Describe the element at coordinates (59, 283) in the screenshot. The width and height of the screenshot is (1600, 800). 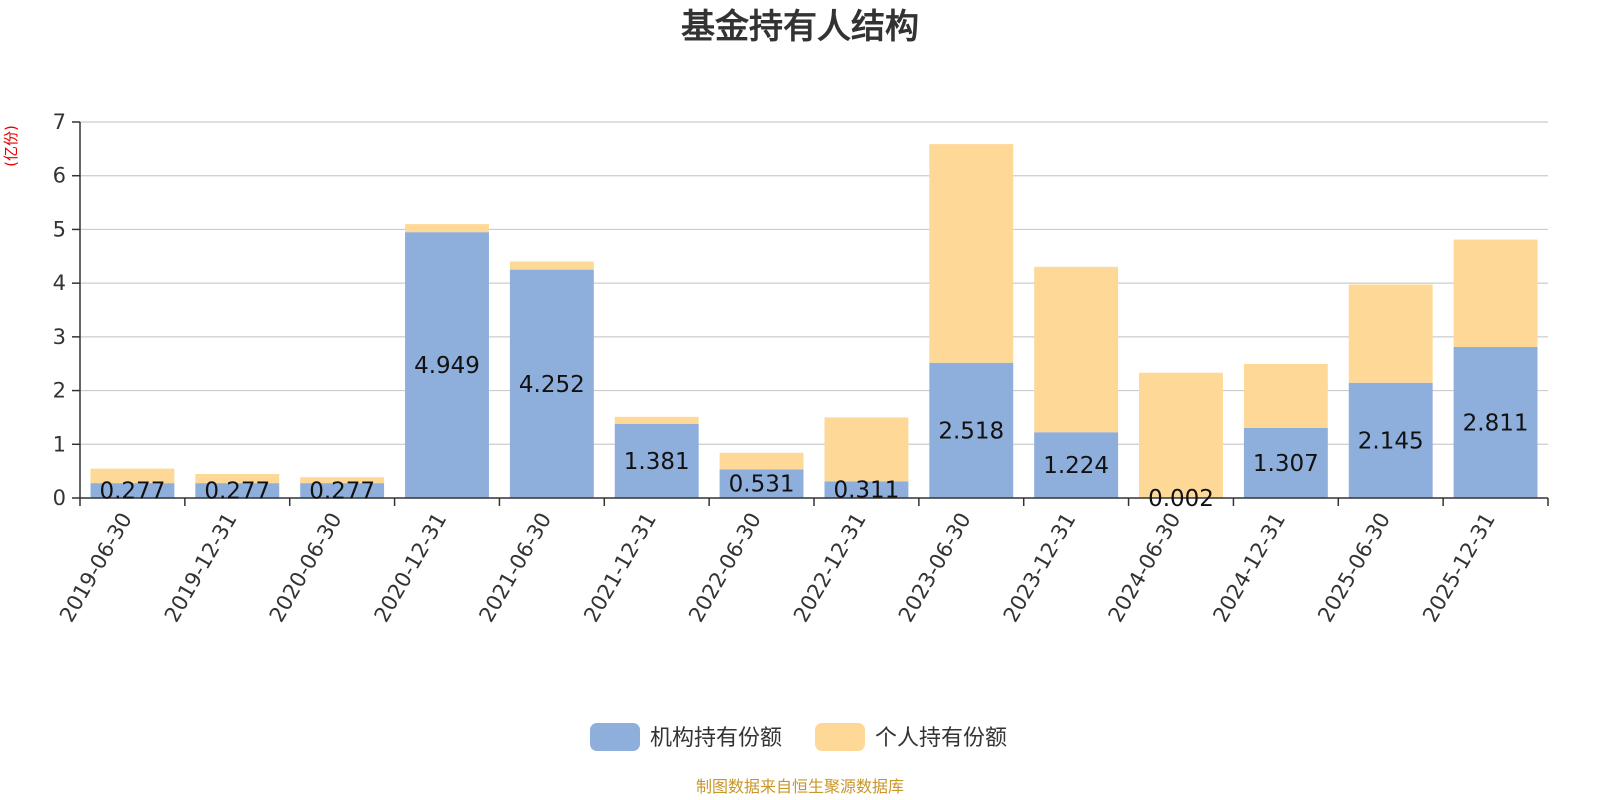
I see `y-tick-label: 4` at that location.